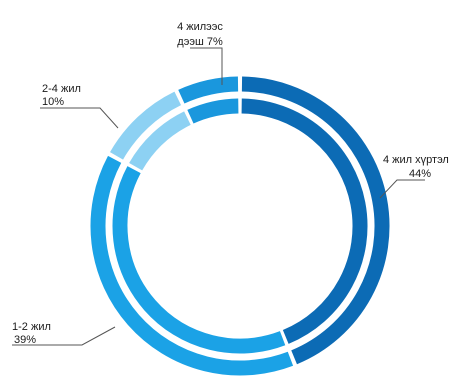 This screenshot has height=387, width=462. Describe the element at coordinates (61, 89) in the screenshot. I see `label-2-4-jil-name: 2-4 жил` at that location.